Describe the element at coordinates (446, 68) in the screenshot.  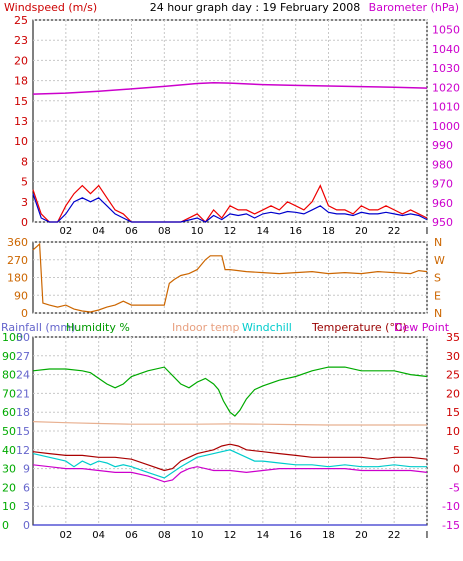
I see `barometer-tick-label: 1030` at that location.